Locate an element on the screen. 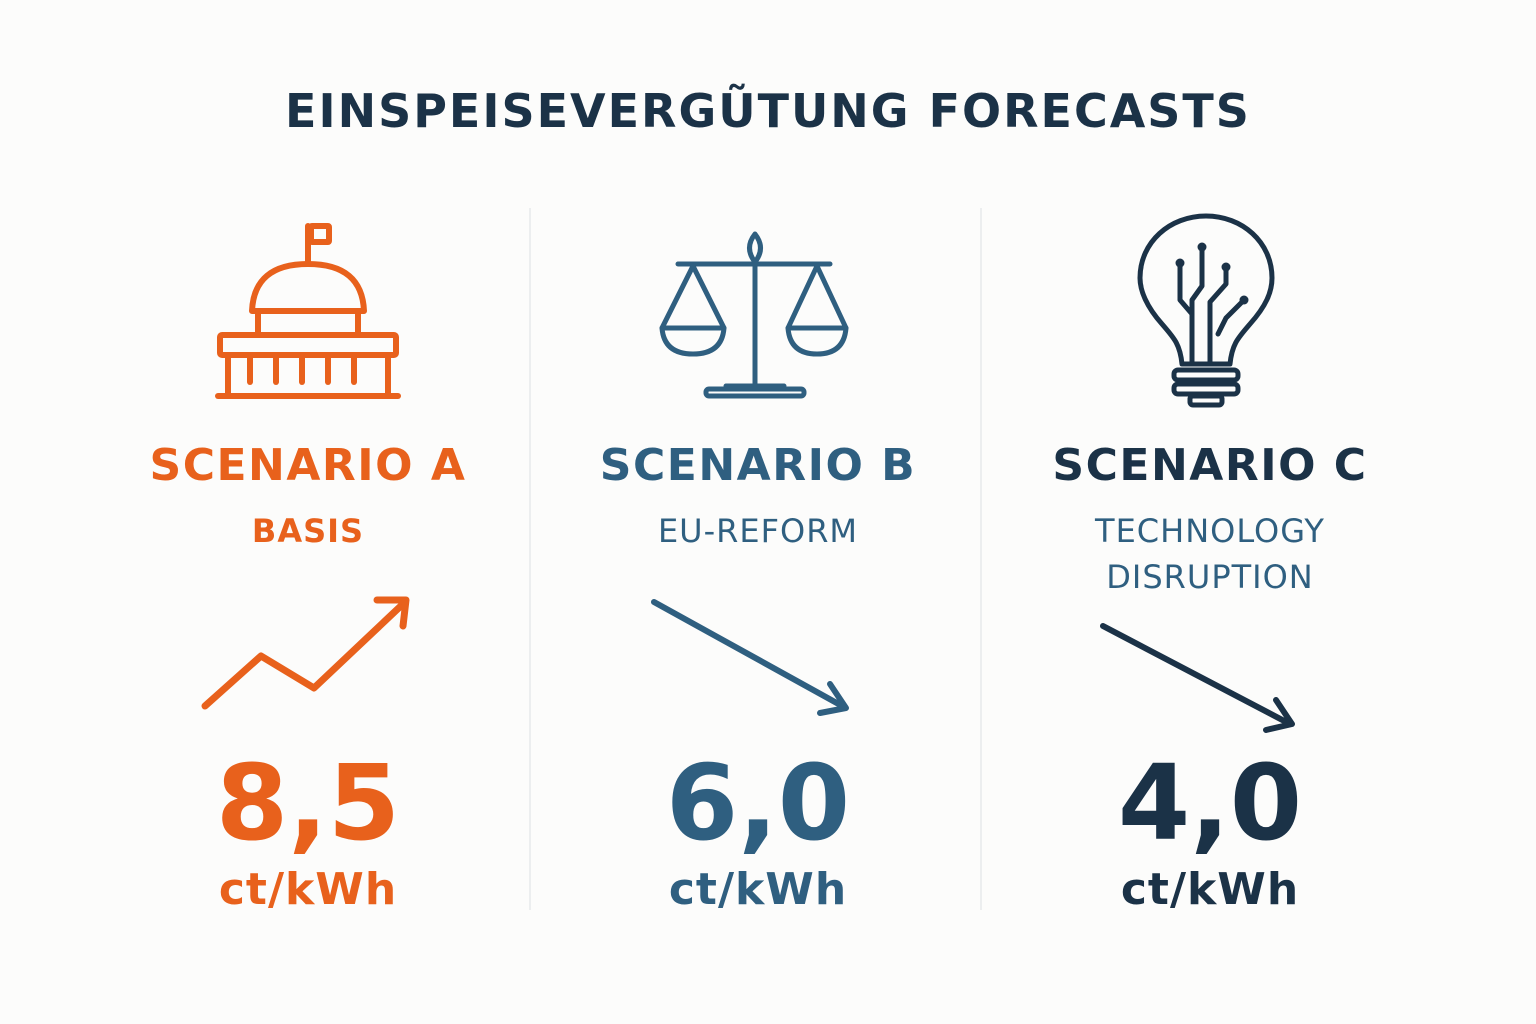 The width and height of the screenshot is (1536, 1024). scenario-title: SCENARIO A is located at coordinates (308, 465).